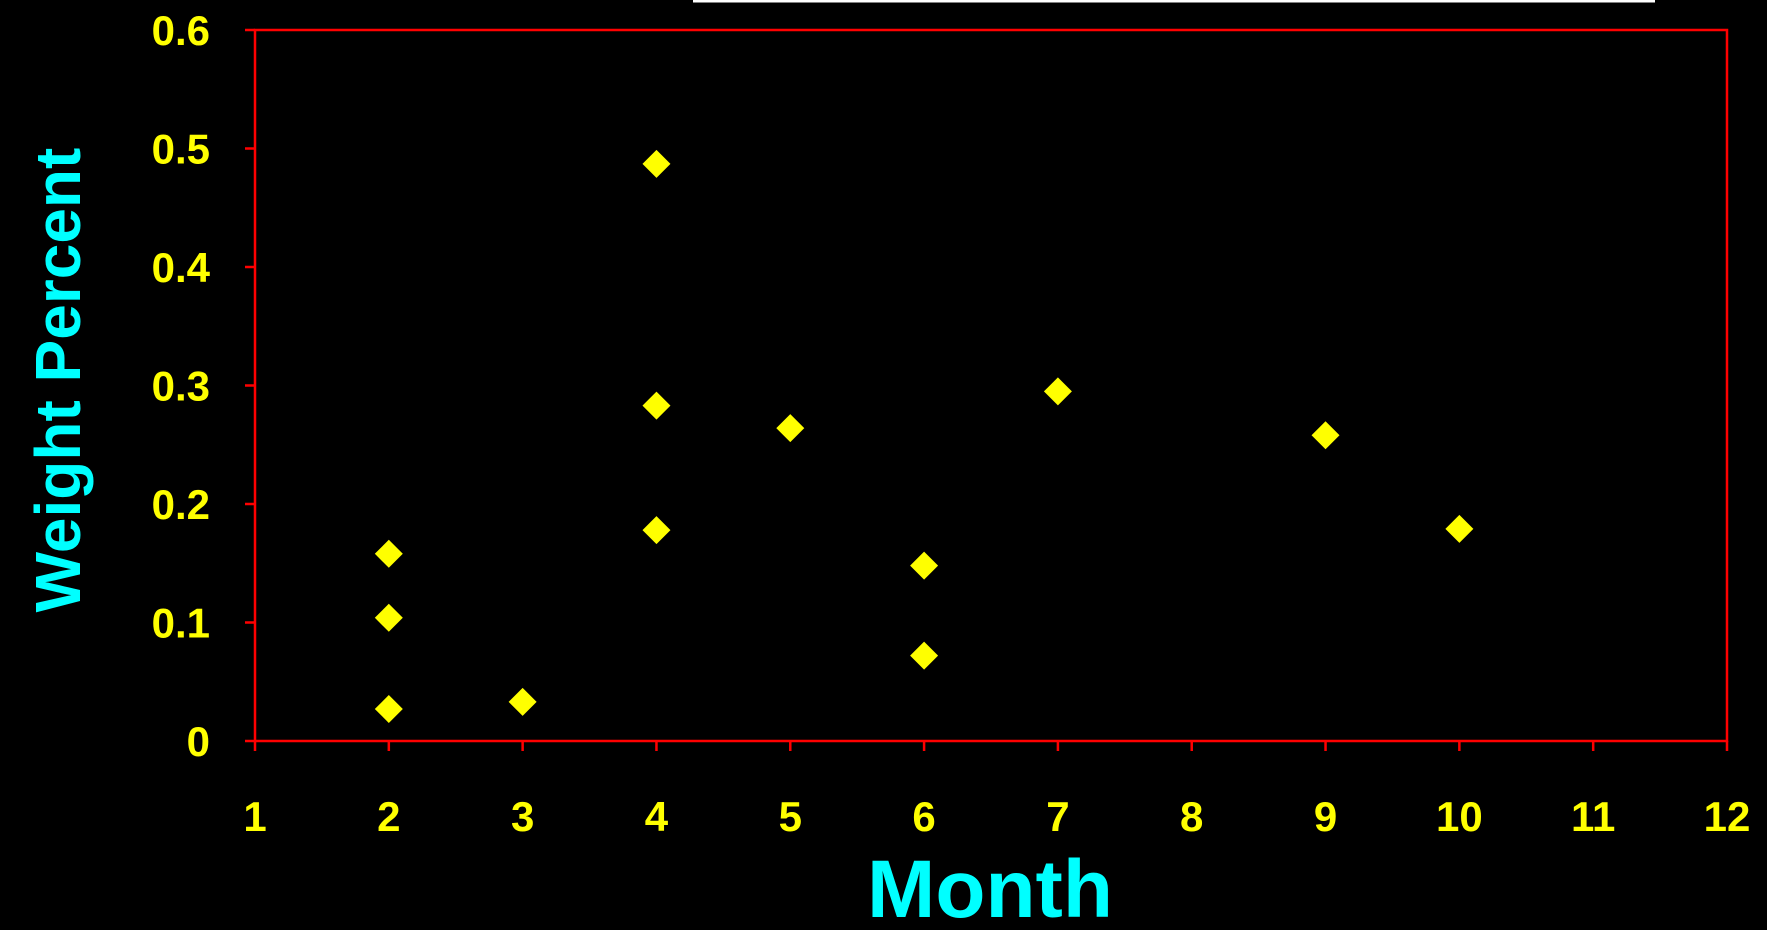 Image resolution: width=1767 pixels, height=930 pixels. What do you see at coordinates (181, 504) in the screenshot?
I see `y-tick-label: 0.2` at bounding box center [181, 504].